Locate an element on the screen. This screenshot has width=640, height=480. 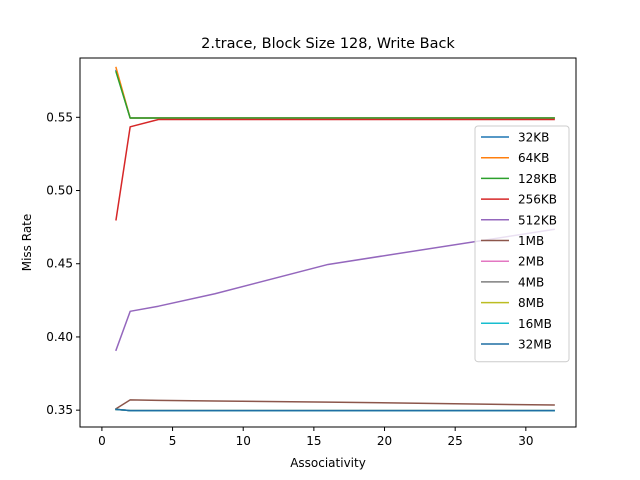
series-line-1mb is located at coordinates (334, 404).